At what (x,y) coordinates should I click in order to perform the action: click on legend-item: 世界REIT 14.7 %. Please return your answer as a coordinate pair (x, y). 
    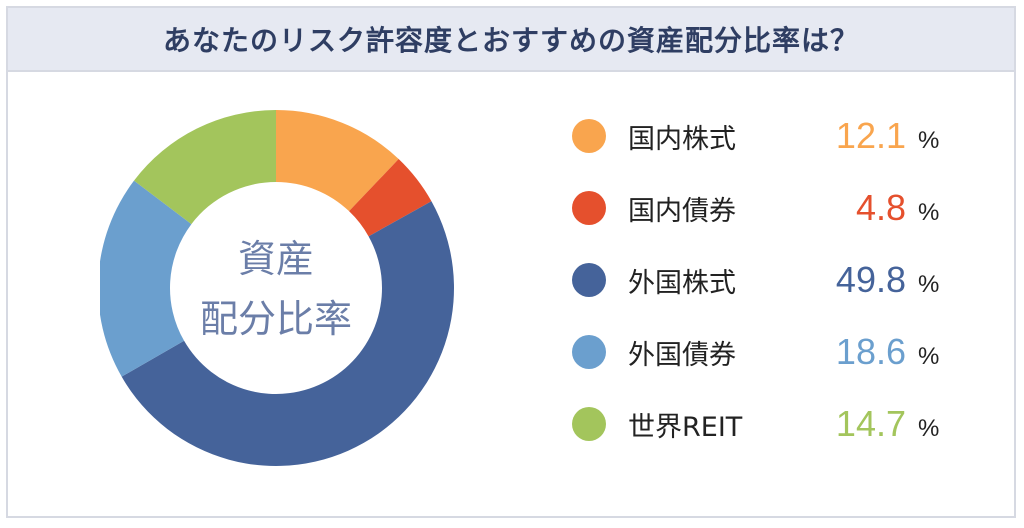
    Looking at the image, I should click on (776, 424).